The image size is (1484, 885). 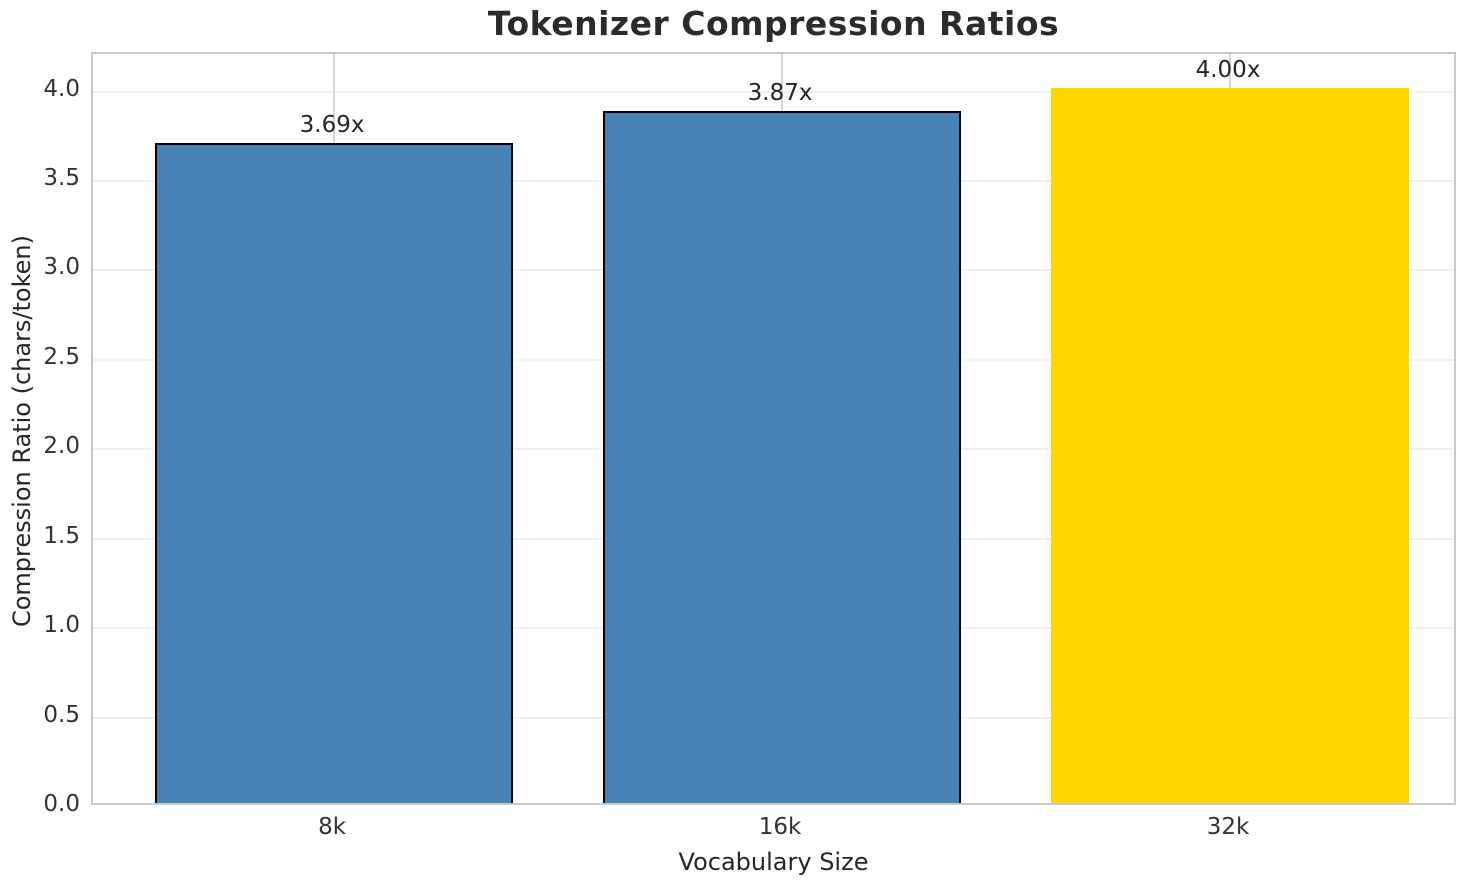 What do you see at coordinates (1228, 69) in the screenshot?
I see `bar-value-label: 4.00x` at bounding box center [1228, 69].